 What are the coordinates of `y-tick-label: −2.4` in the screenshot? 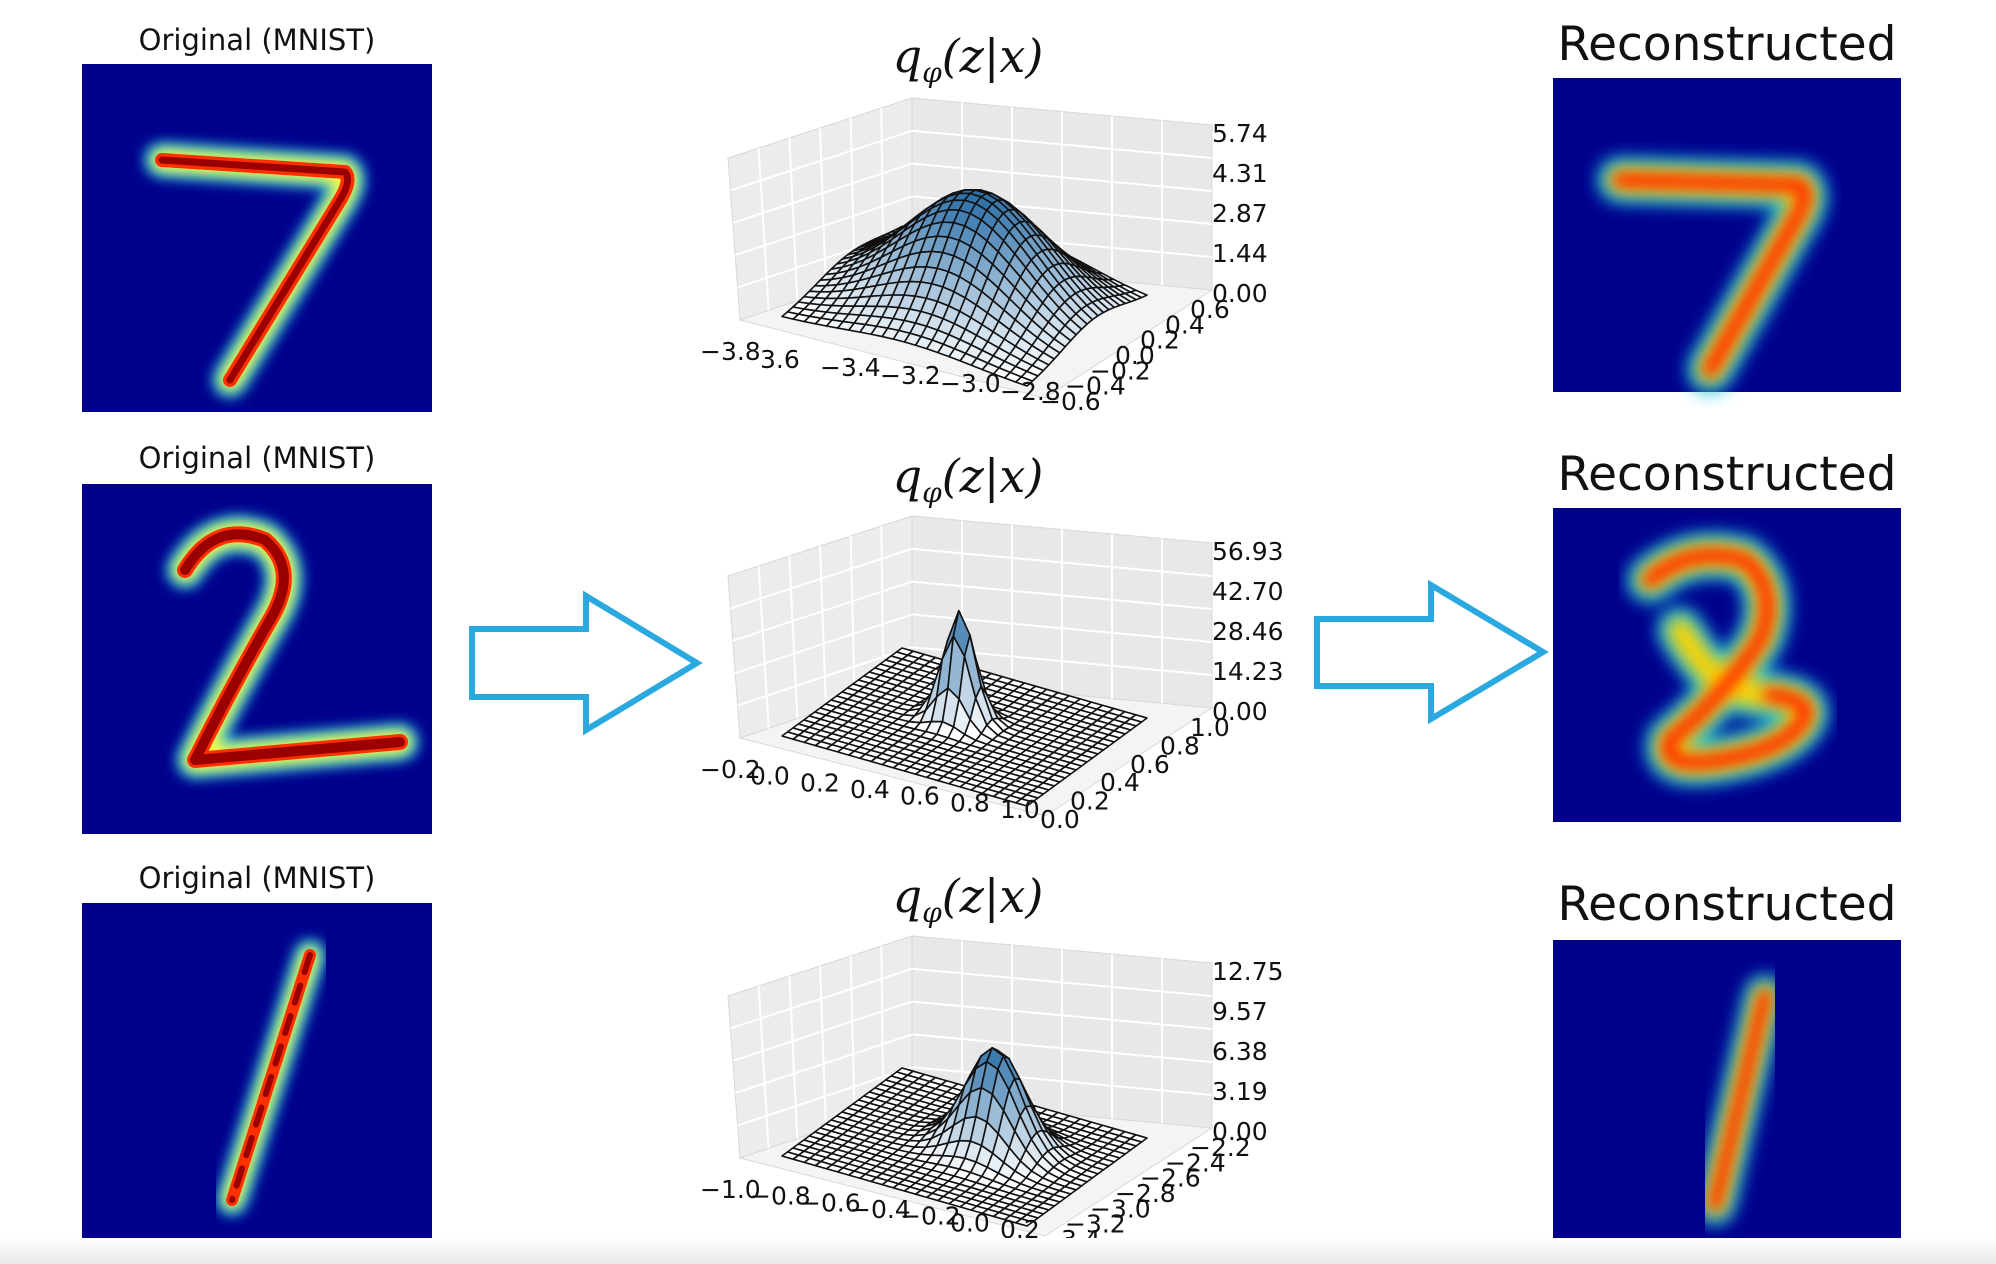 It's located at (1195, 1162).